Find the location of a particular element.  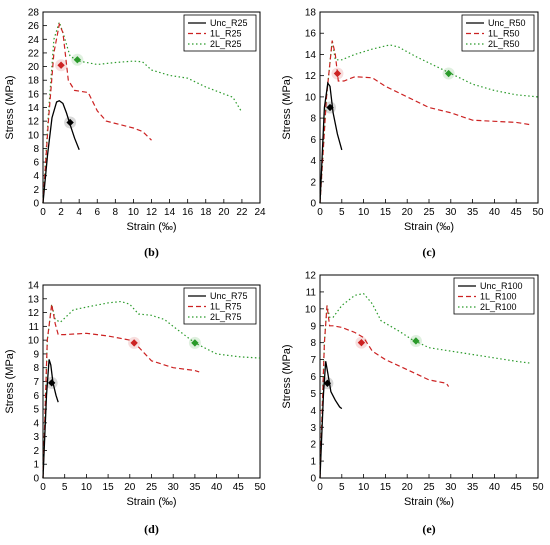

y-tick-label: 26 is located at coordinates (34, 26).